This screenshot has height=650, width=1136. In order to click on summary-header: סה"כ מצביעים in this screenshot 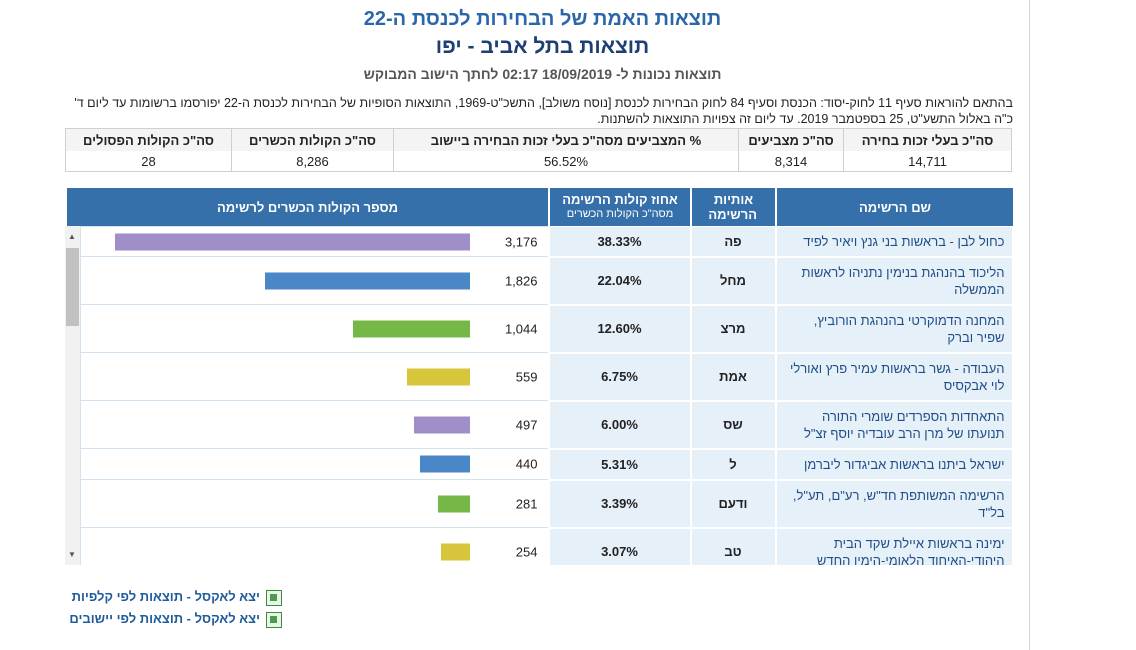, I will do `click(791, 139)`.